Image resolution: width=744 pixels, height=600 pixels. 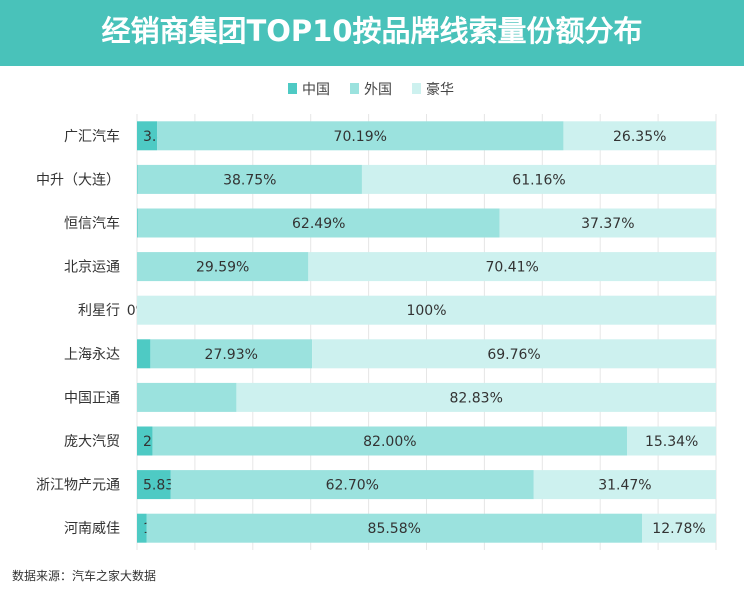 I want to click on data-label: 62.70%, so click(x=352, y=486).